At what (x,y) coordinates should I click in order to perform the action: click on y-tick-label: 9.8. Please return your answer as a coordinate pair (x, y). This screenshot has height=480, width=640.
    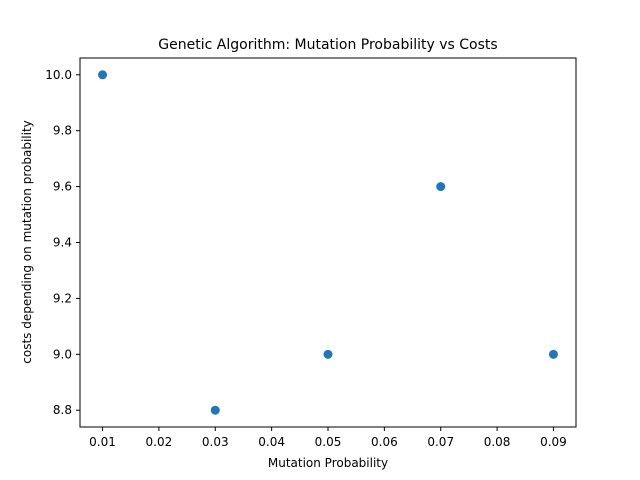
    Looking at the image, I should click on (62, 131).